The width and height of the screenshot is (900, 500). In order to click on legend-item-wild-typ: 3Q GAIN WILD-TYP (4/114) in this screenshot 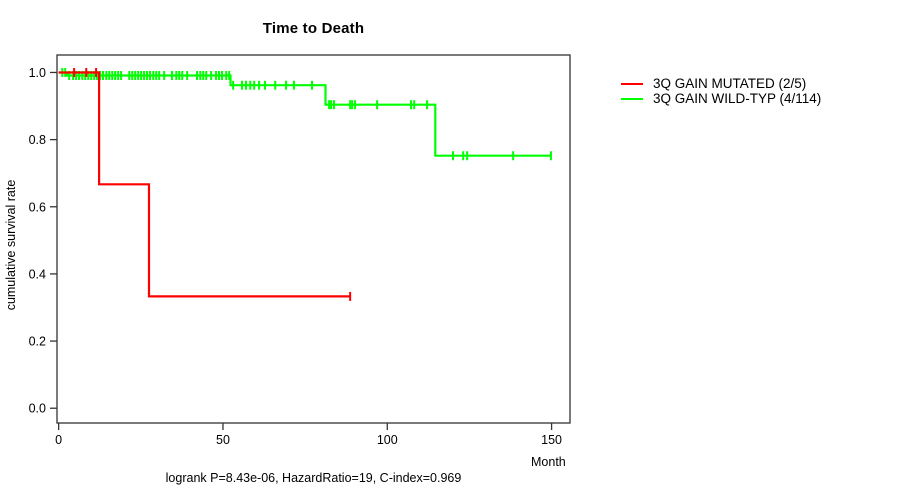, I will do `click(721, 98)`.